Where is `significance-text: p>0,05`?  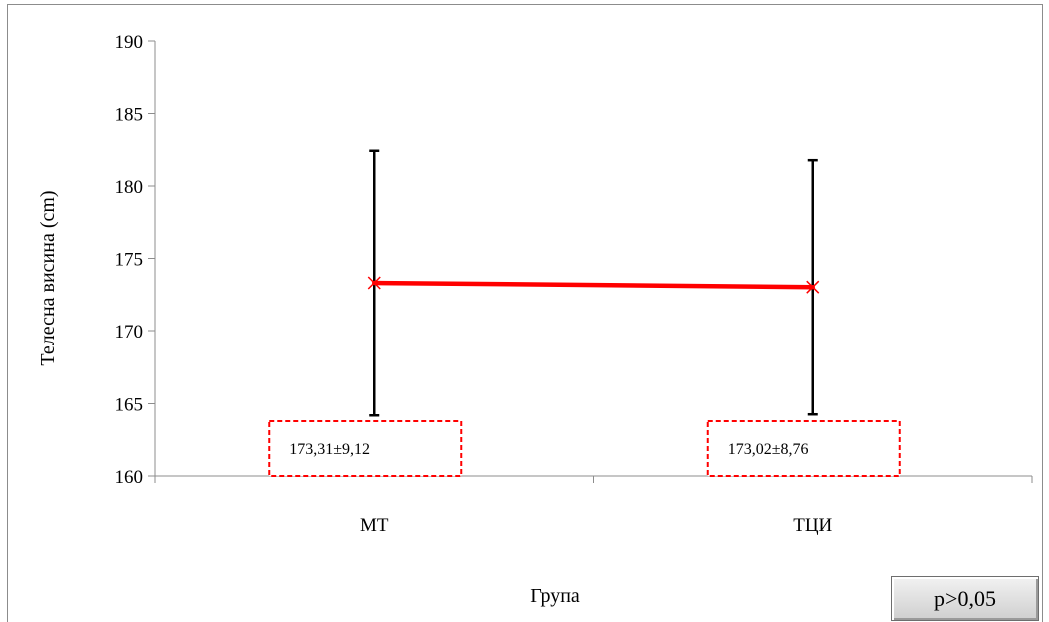
significance-text: p>0,05 is located at coordinates (965, 598).